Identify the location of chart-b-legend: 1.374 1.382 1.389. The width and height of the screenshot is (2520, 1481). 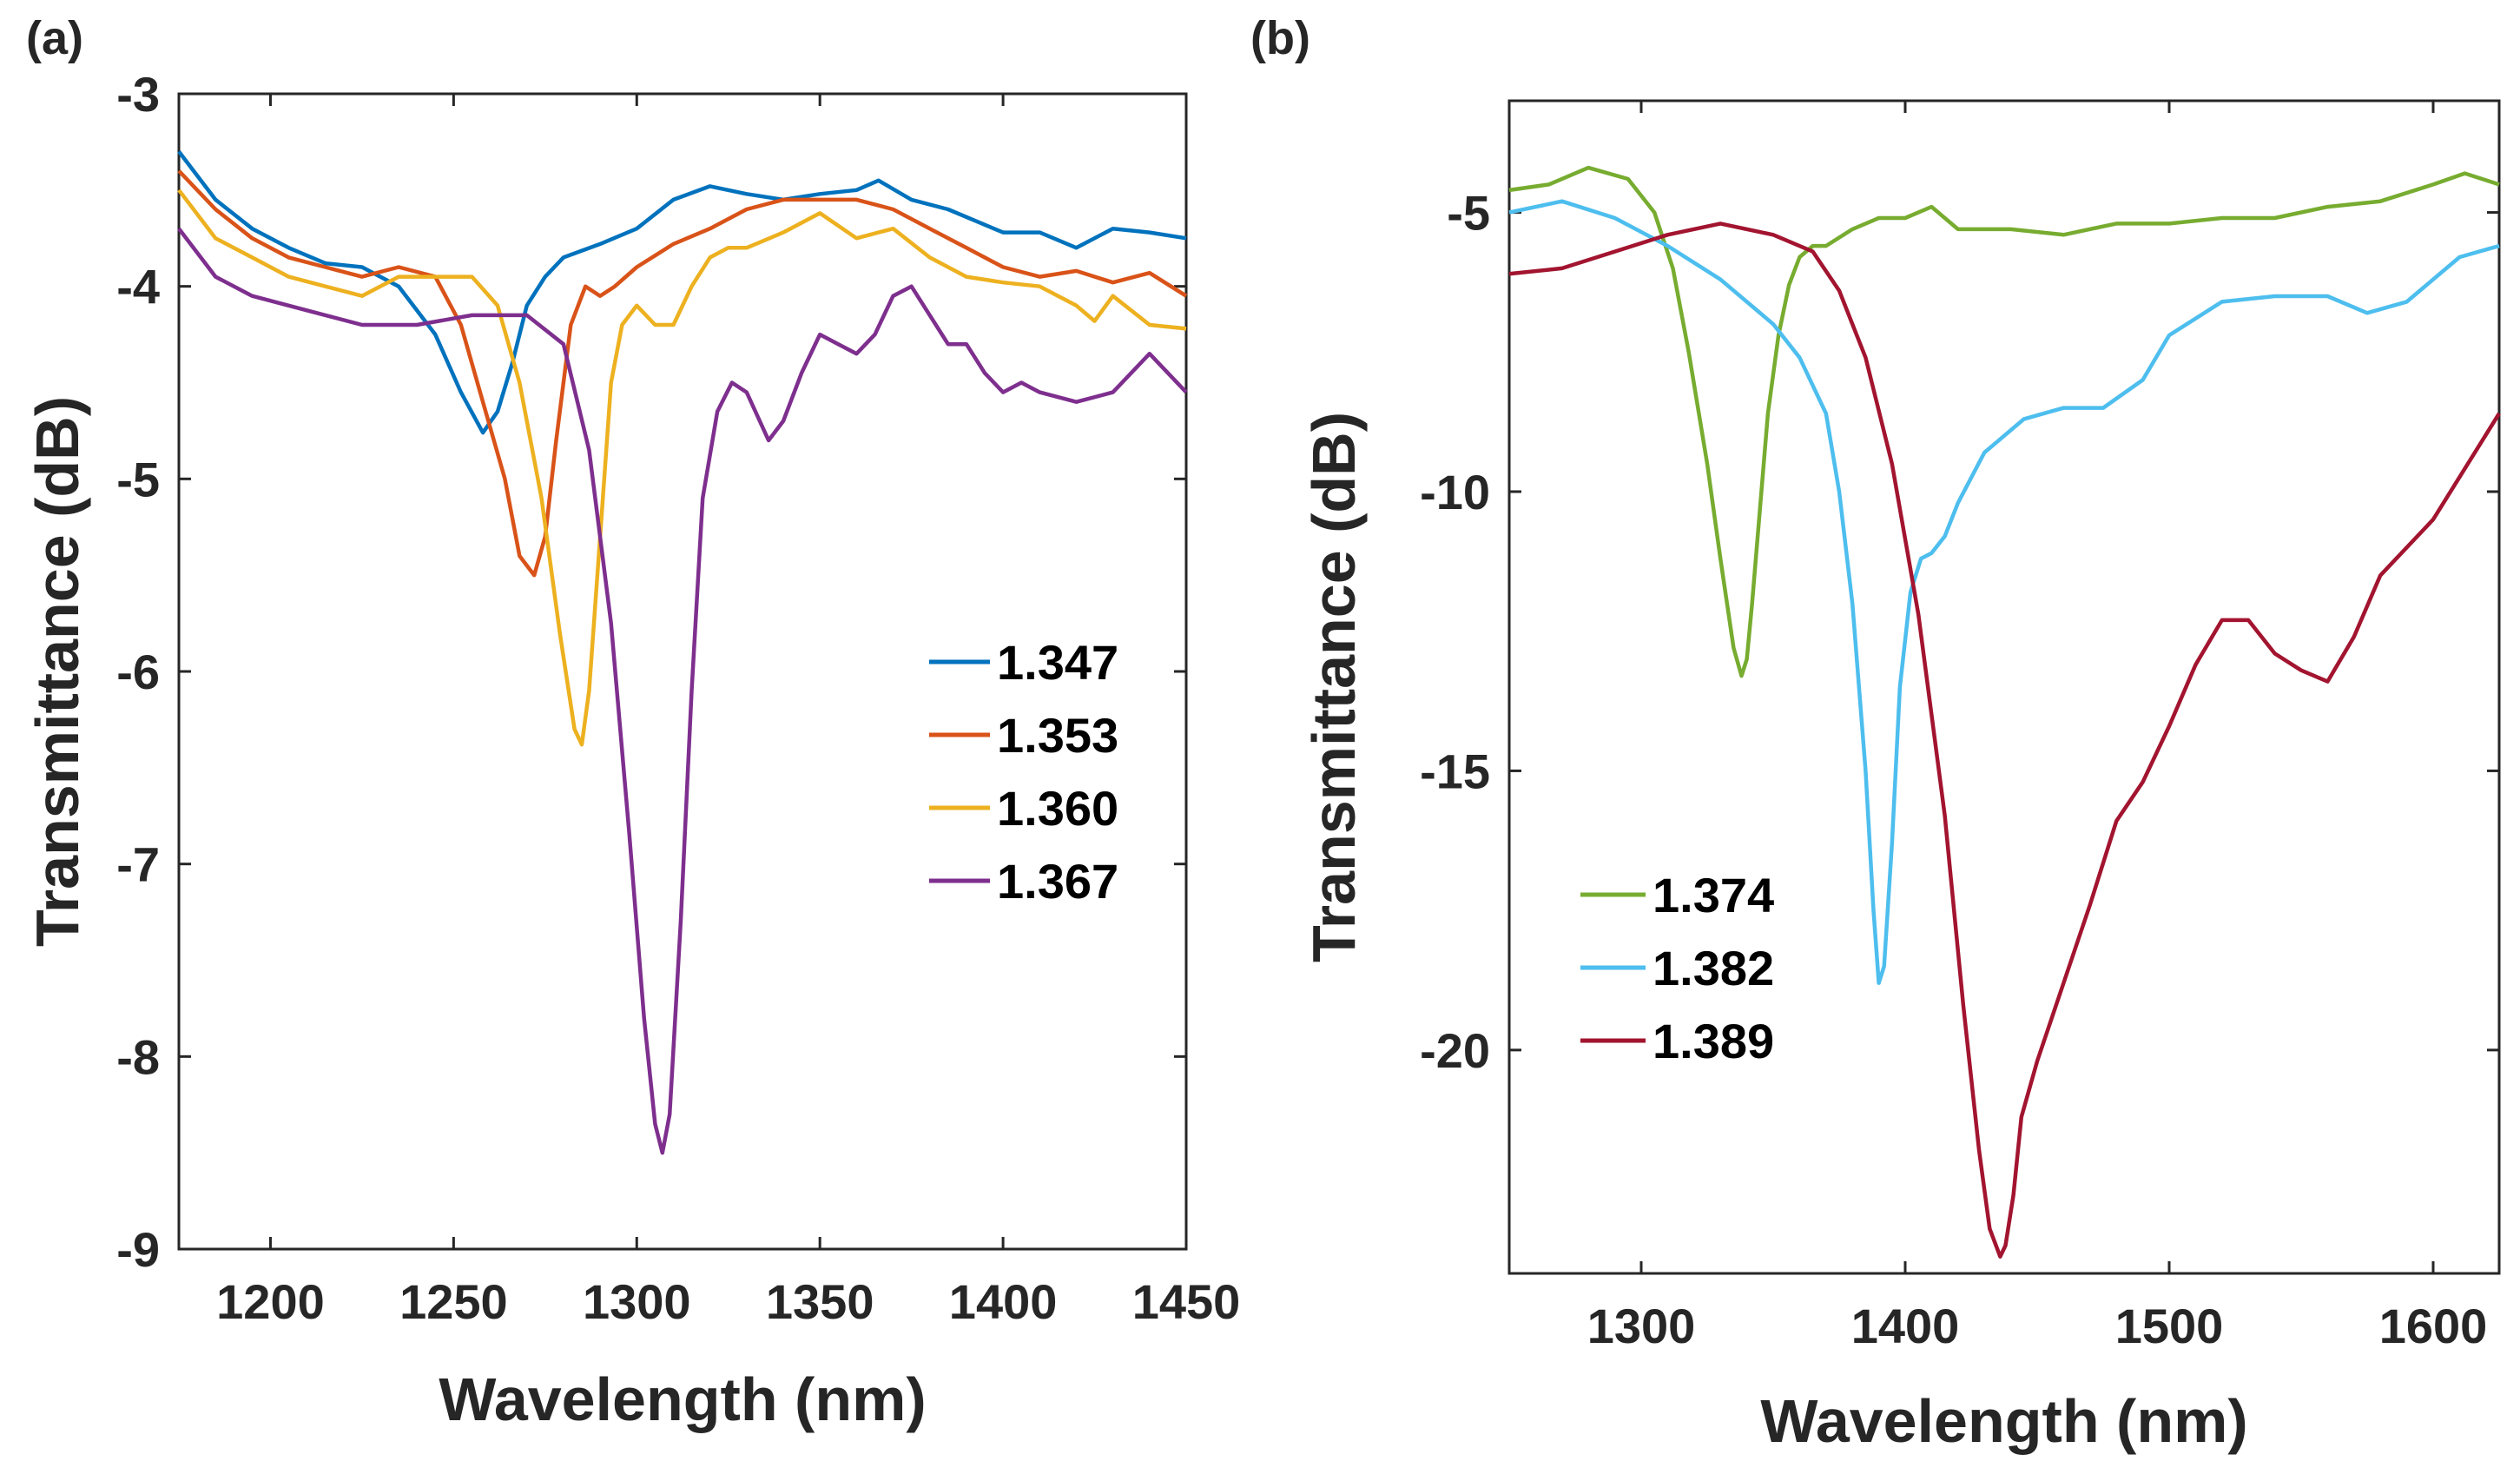
(1677, 968).